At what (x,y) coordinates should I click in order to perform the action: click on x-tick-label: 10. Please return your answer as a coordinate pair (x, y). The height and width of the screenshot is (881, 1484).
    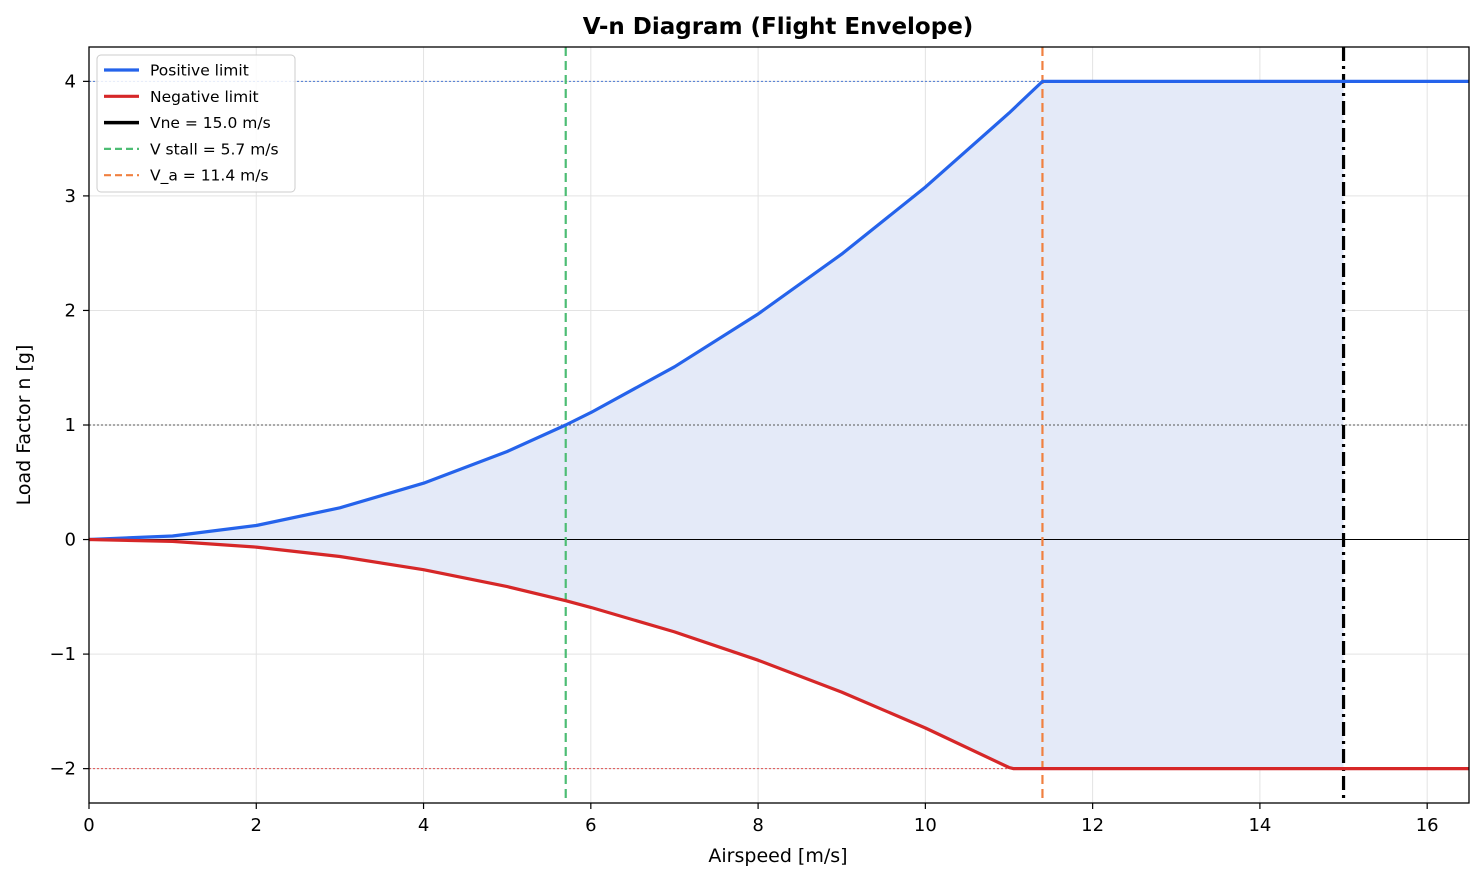
    Looking at the image, I should click on (925, 825).